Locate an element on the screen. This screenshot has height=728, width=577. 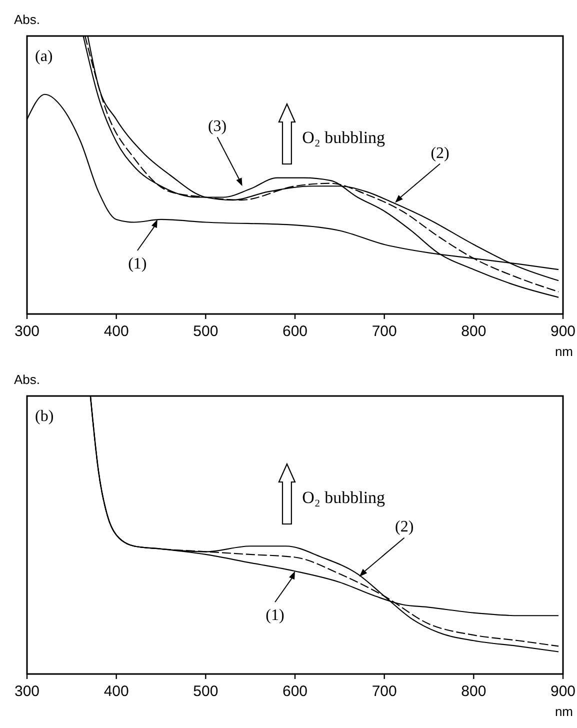
text: (b) is located at coordinates (44, 416).